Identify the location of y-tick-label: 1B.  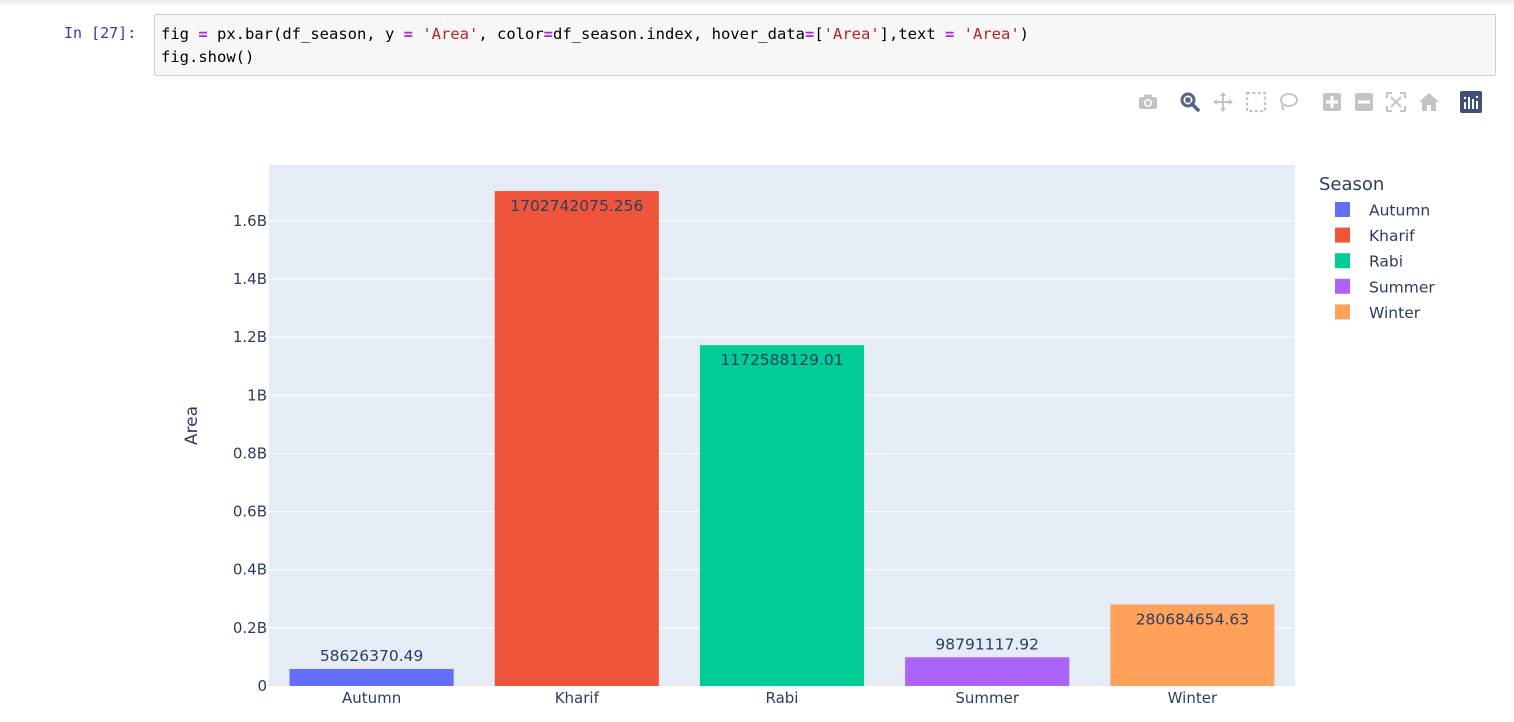
(257, 395).